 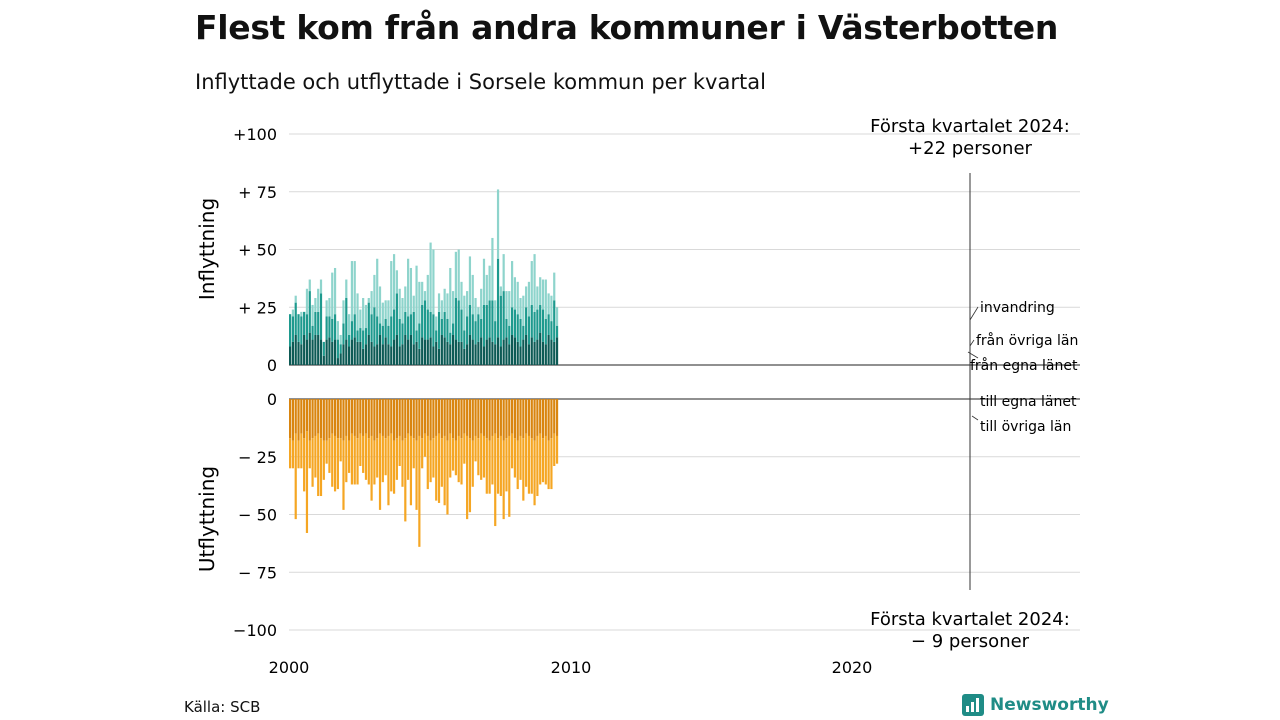 I want to click on y-tick-label: +100, so click(x=255, y=134).